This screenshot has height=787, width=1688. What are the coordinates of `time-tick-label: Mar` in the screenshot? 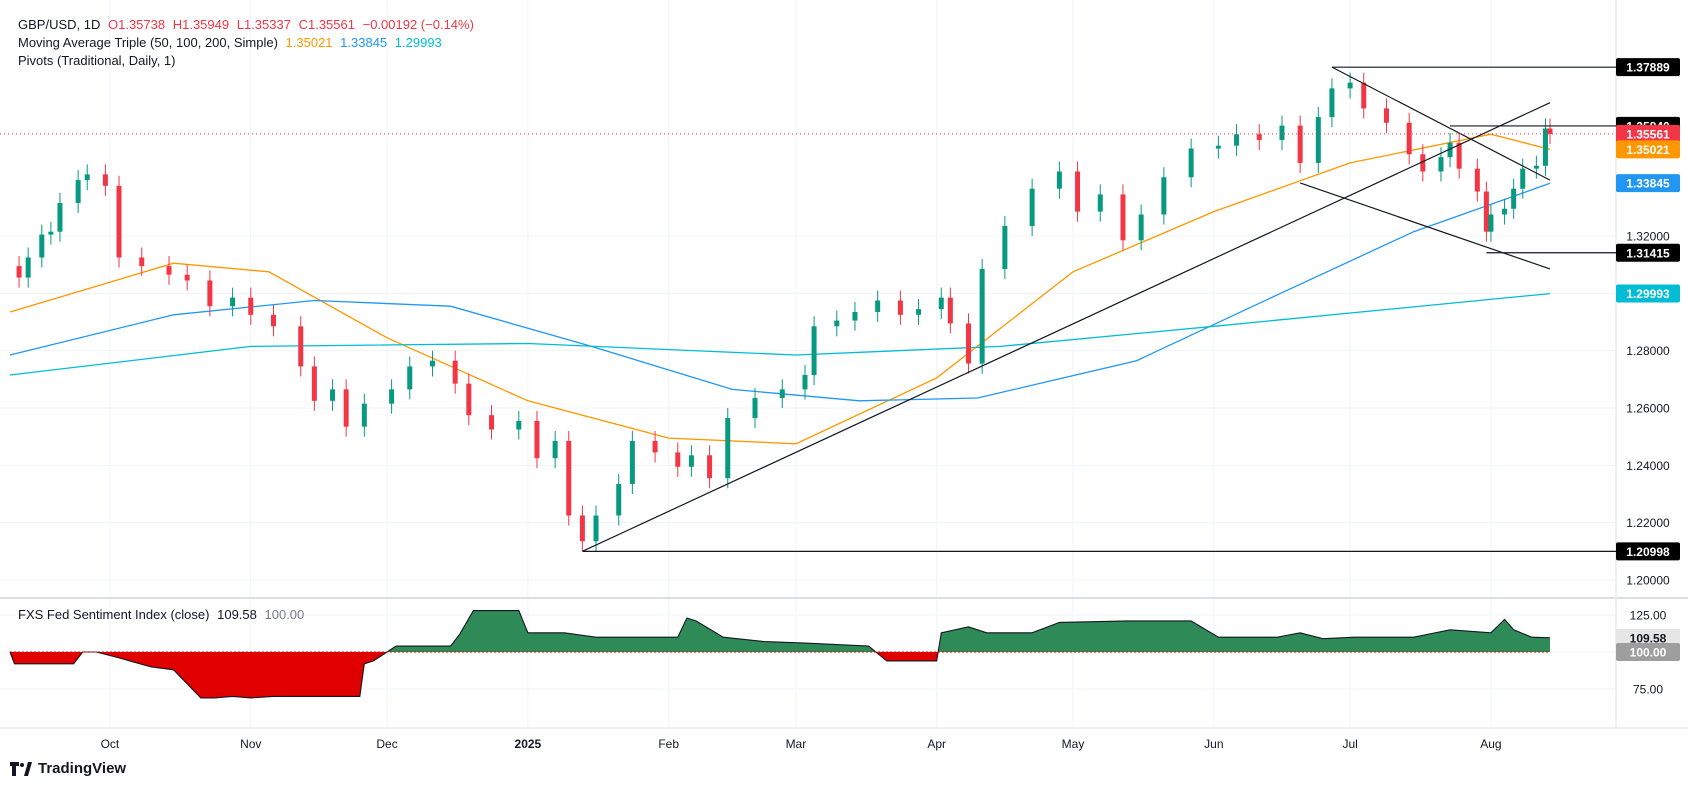 It's located at (796, 744).